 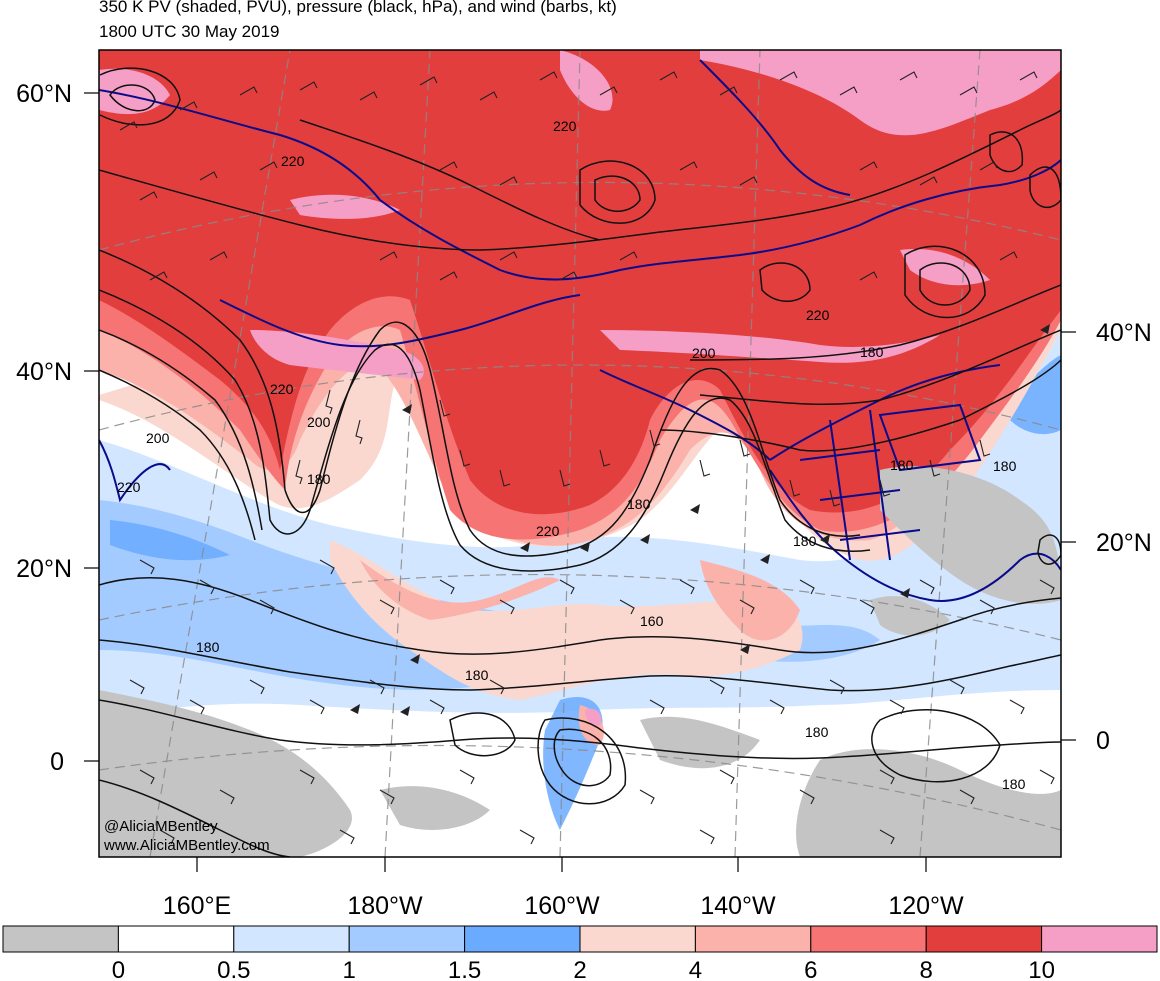 I want to click on colorbar-tick-label: 4, so click(x=695, y=969).